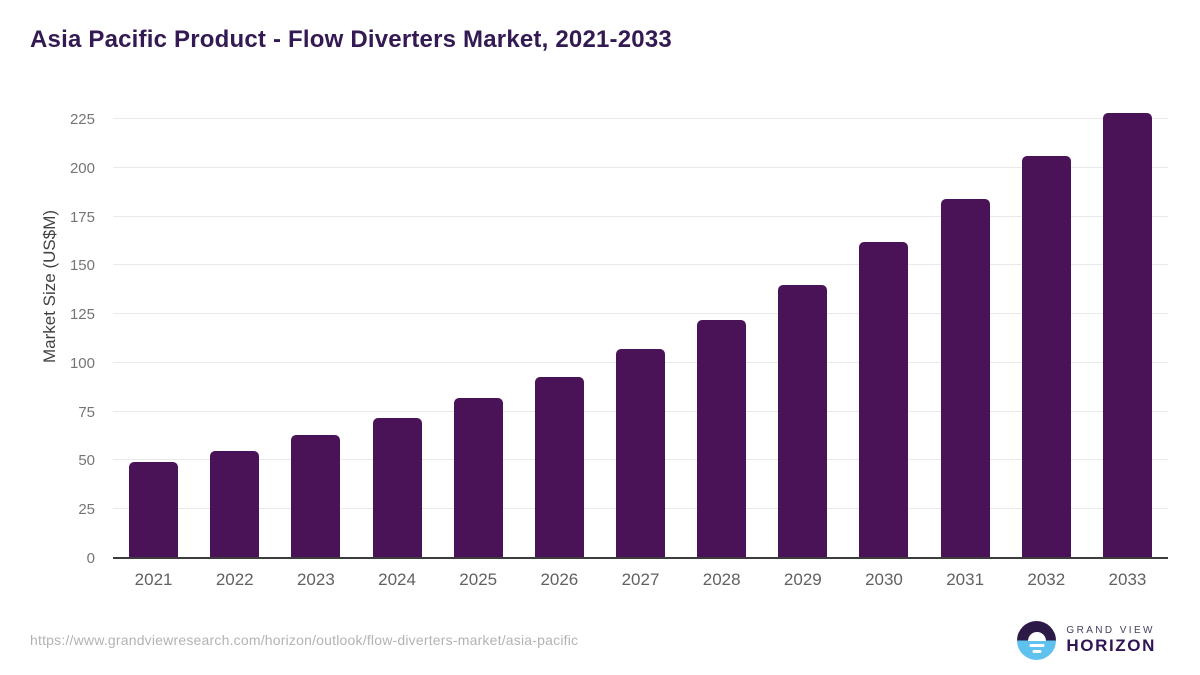  I want to click on y-tick-label: 200, so click(82, 168).